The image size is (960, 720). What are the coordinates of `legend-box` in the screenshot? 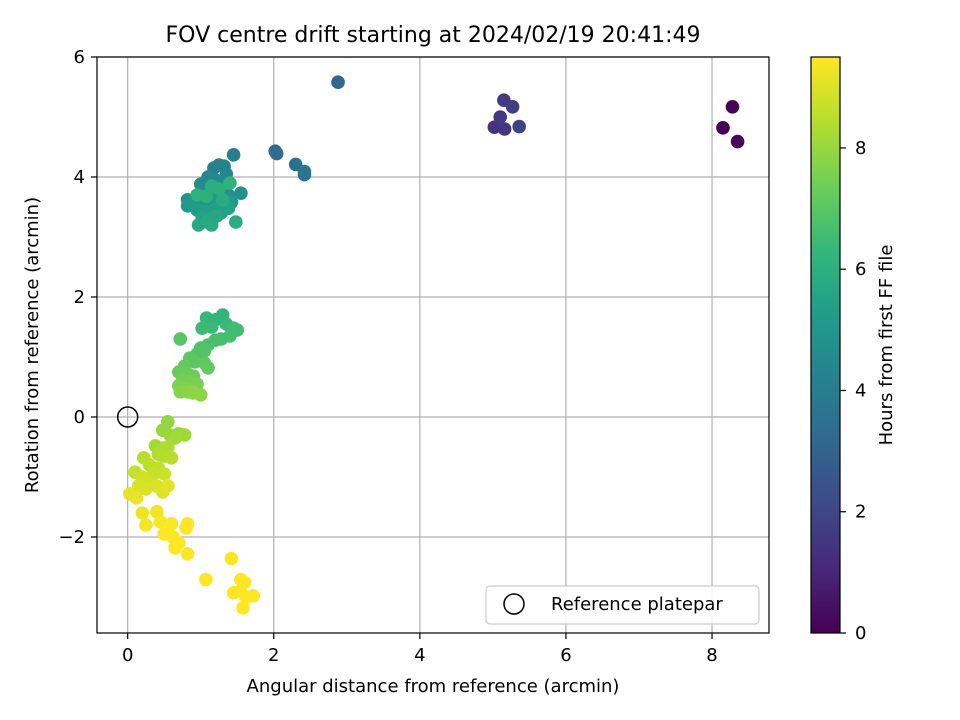 It's located at (622, 605).